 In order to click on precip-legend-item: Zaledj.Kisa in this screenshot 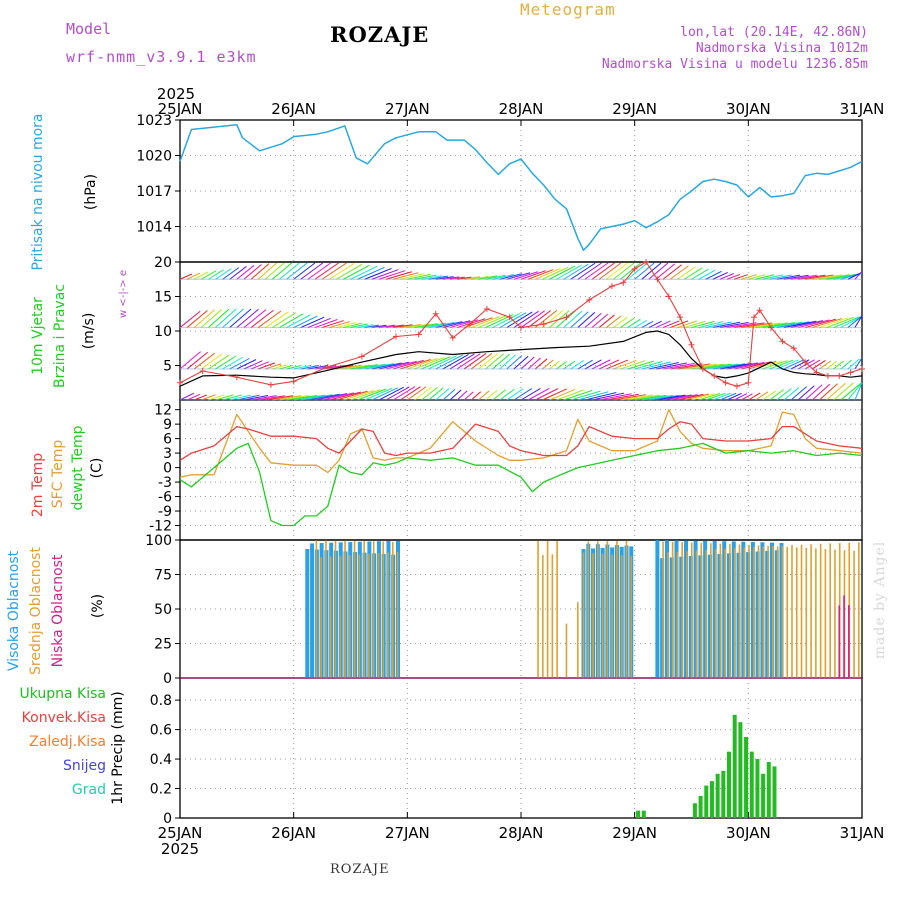, I will do `click(67, 742)`.